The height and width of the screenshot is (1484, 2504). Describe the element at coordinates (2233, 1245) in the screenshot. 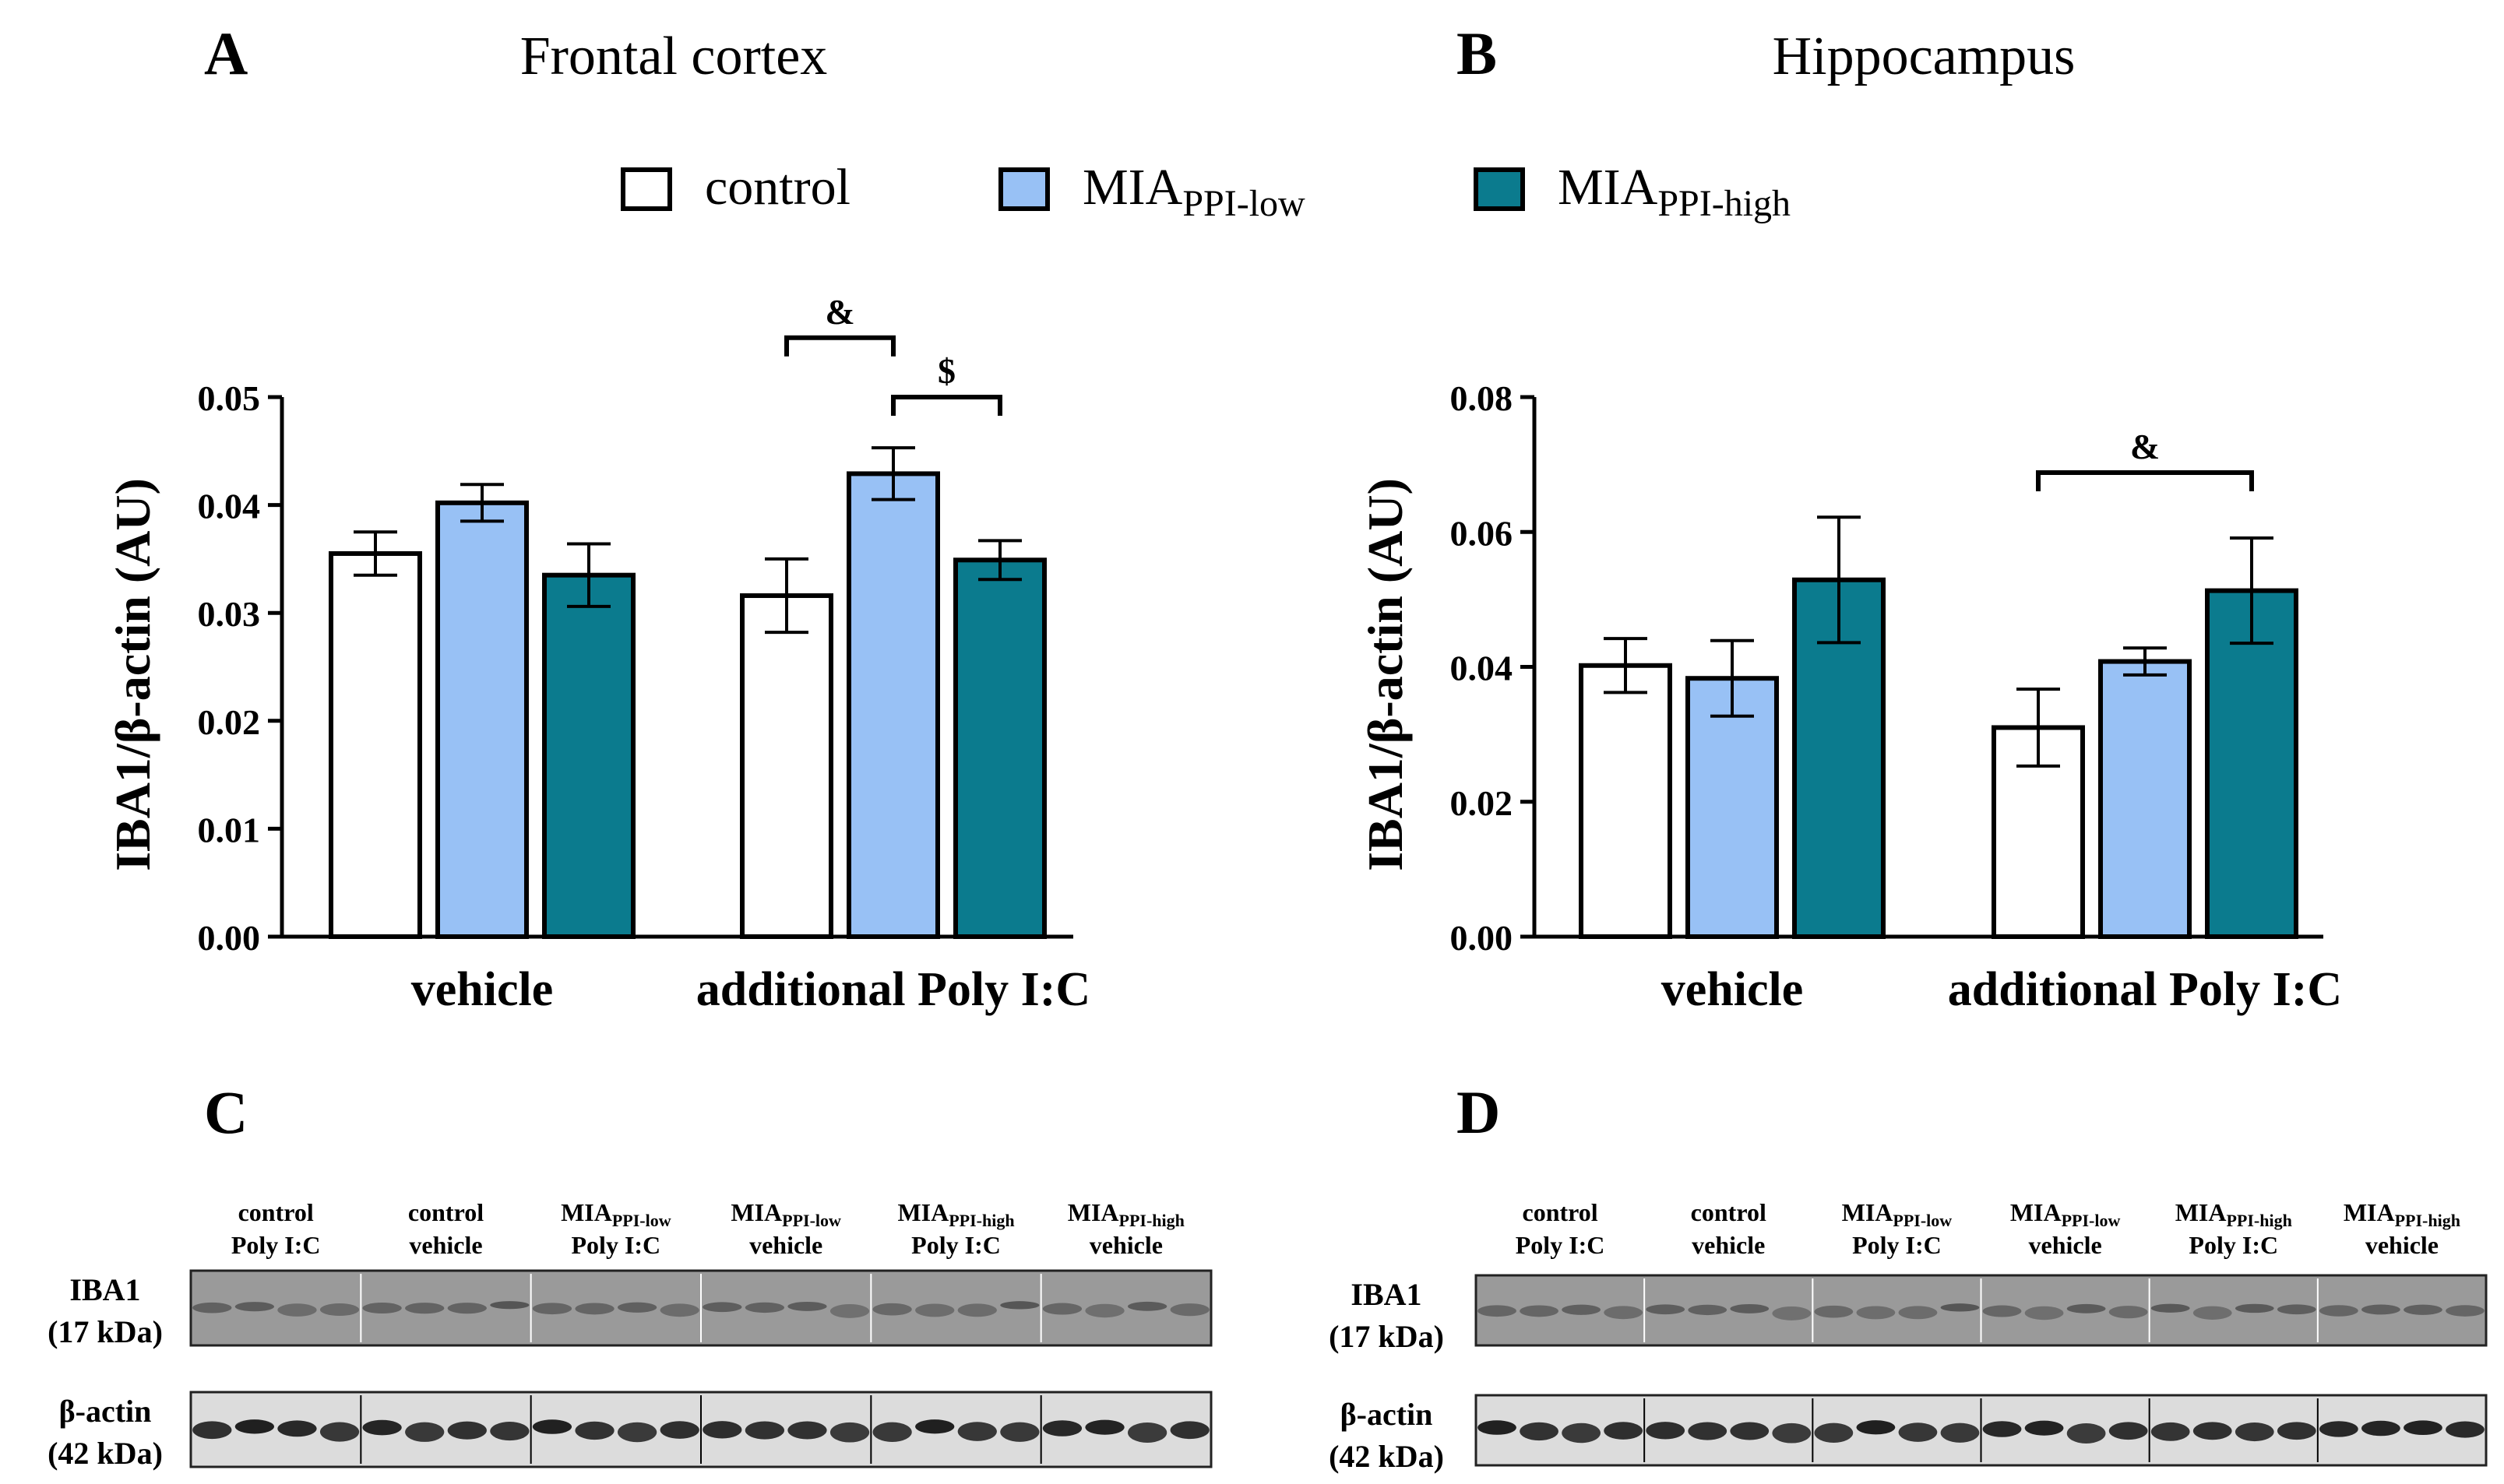

I see `blot-group-sublabel-4: Poly I:C` at that location.